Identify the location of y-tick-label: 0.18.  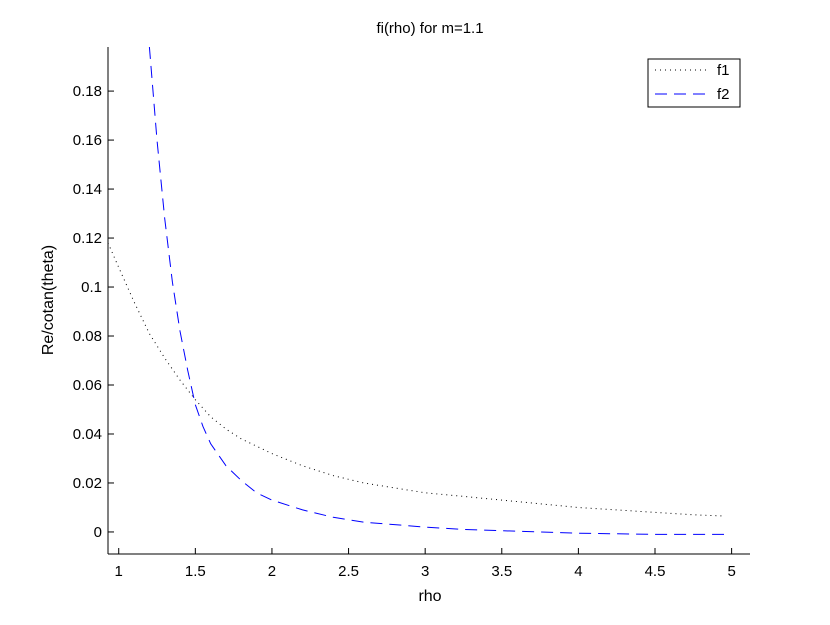
(87, 91).